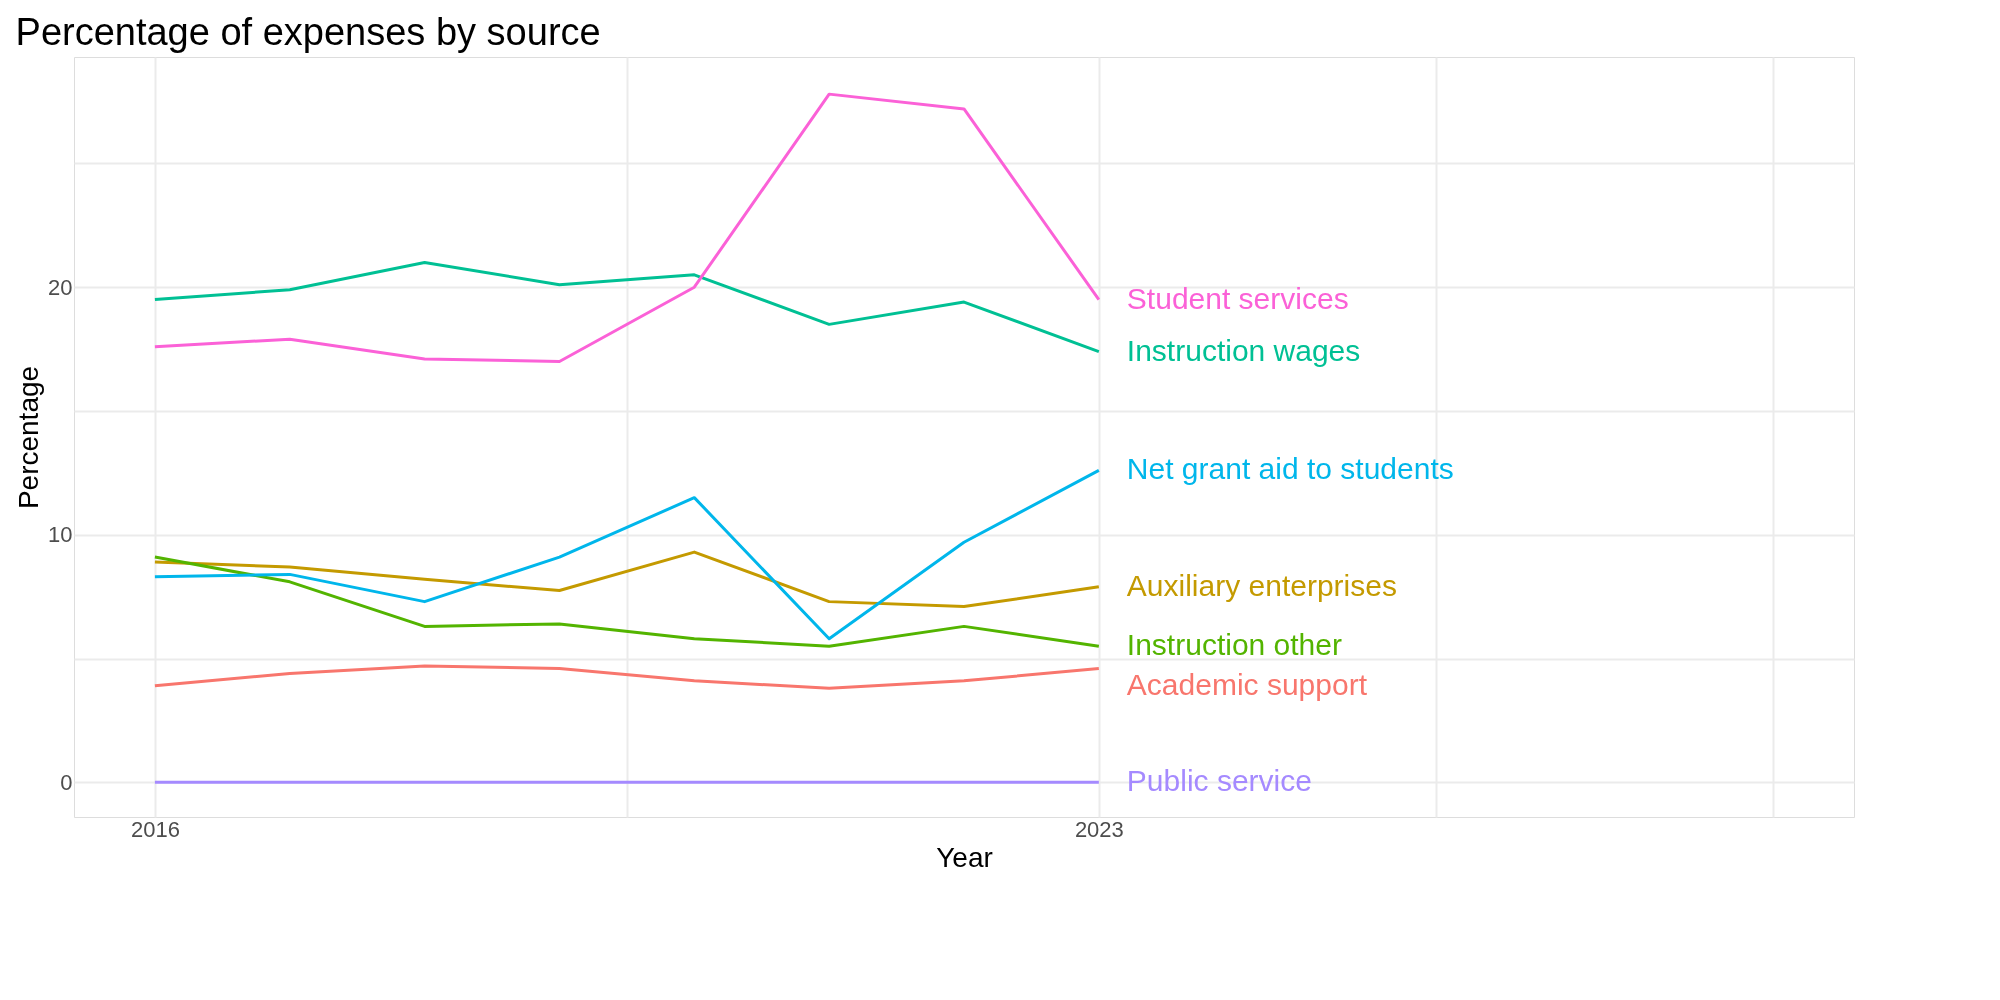  Describe the element at coordinates (1219, 781) in the screenshot. I see `series-label: Public service` at that location.